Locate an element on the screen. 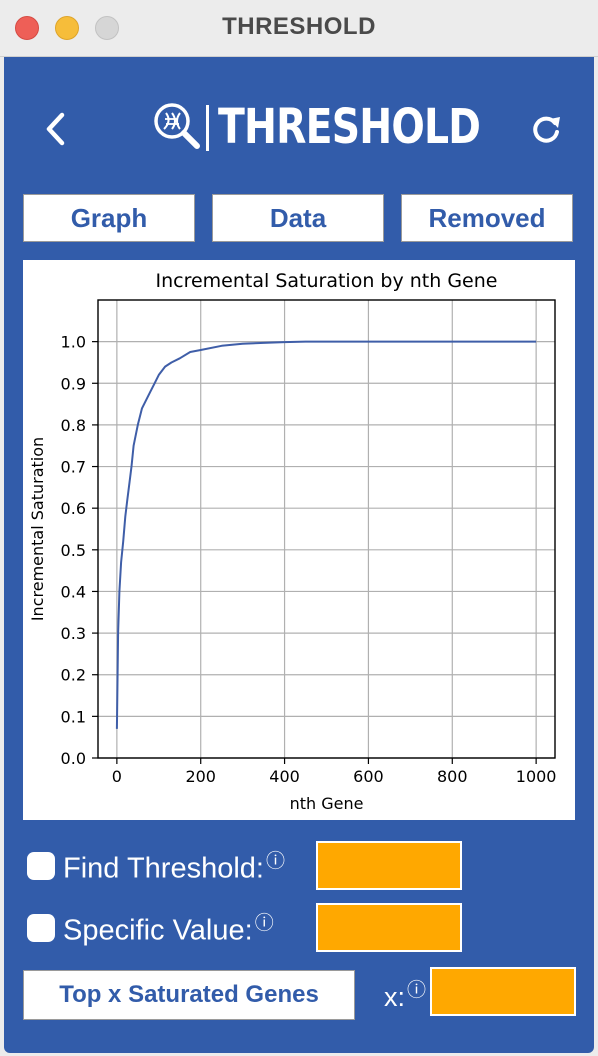  title-bar: THRESHOLD is located at coordinates (299, 28).